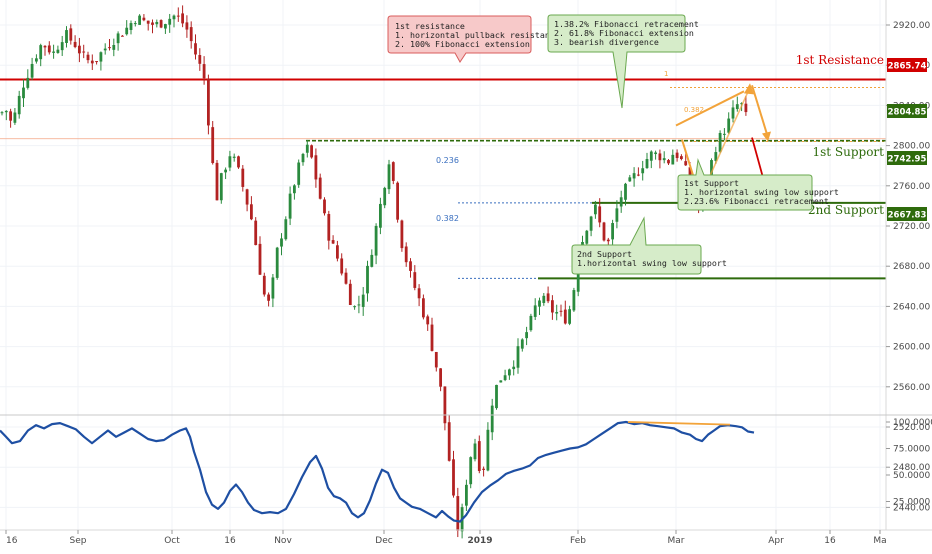 Image resolution: width=932 pixels, height=554 pixels. What do you see at coordinates (578, 541) in the screenshot?
I see `time-tick-label: Feb` at bounding box center [578, 541].